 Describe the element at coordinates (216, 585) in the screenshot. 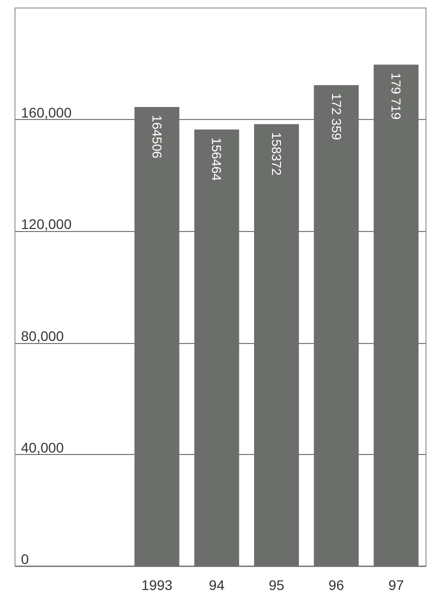

I see `x-tick-label: 94` at that location.